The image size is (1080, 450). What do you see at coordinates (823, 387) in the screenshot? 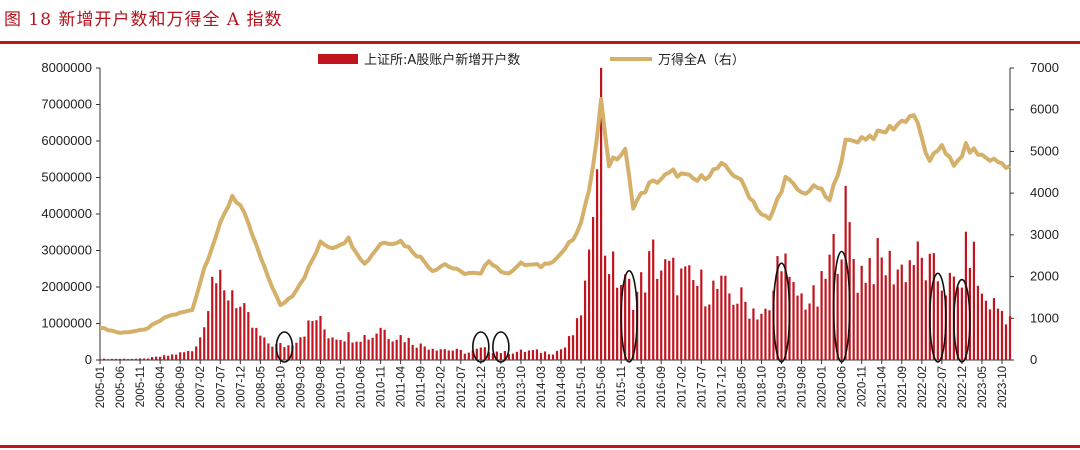
I see `x-tick-label: 2020-01` at bounding box center [823, 387].